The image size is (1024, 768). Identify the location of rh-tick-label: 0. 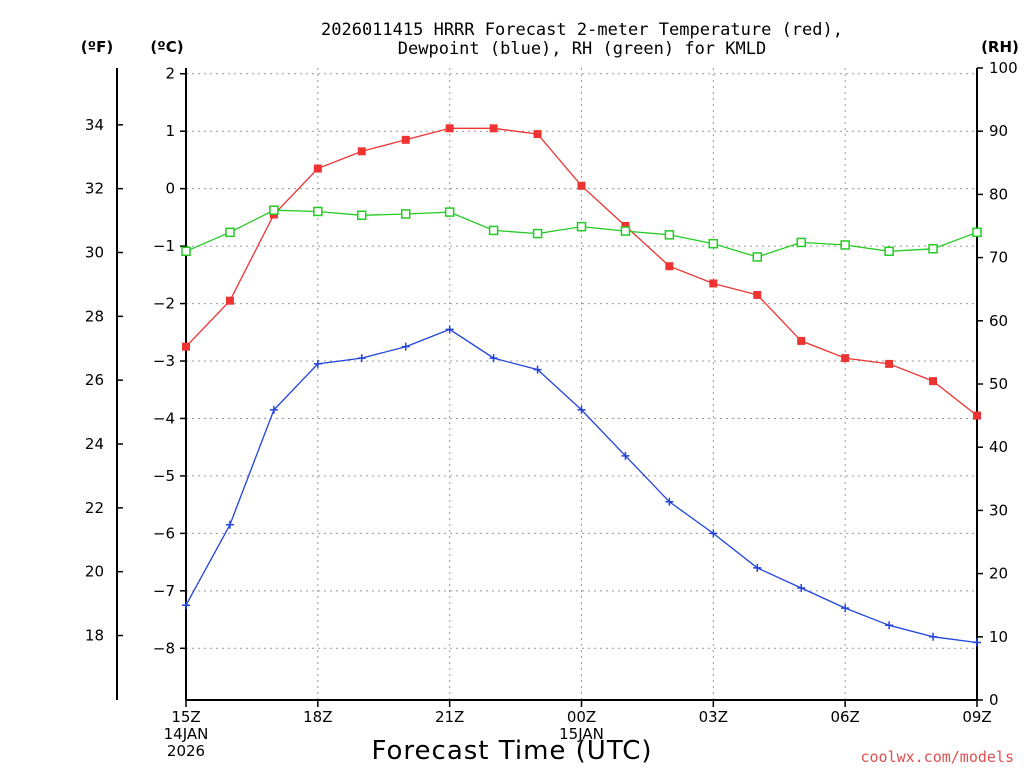
(994, 700).